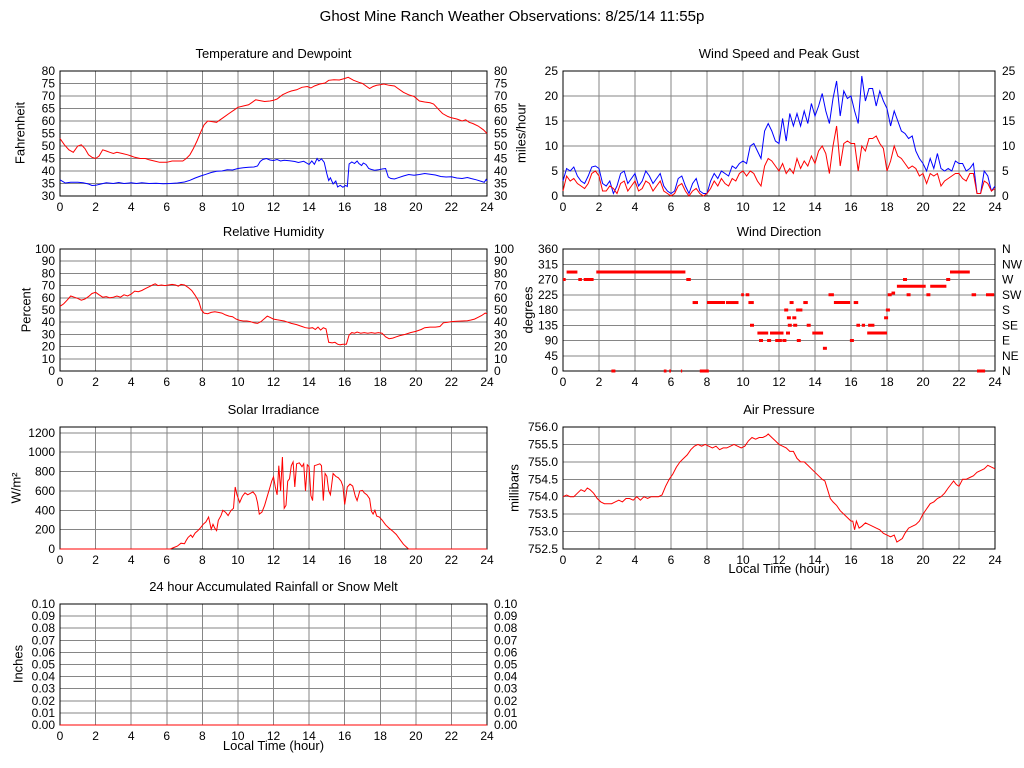 The height and width of the screenshot is (768, 1024). What do you see at coordinates (1010, 356) in the screenshot?
I see `svg-text: NE` at bounding box center [1010, 356].